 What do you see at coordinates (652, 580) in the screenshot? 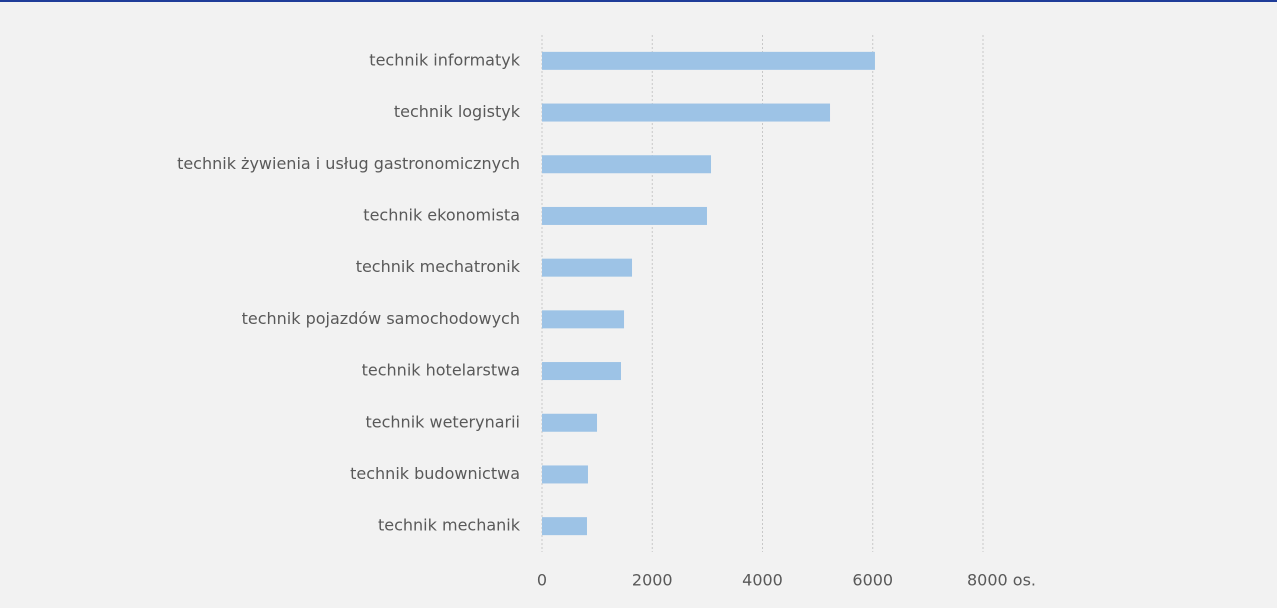
I see `x-tick-label: 2000` at bounding box center [652, 580].